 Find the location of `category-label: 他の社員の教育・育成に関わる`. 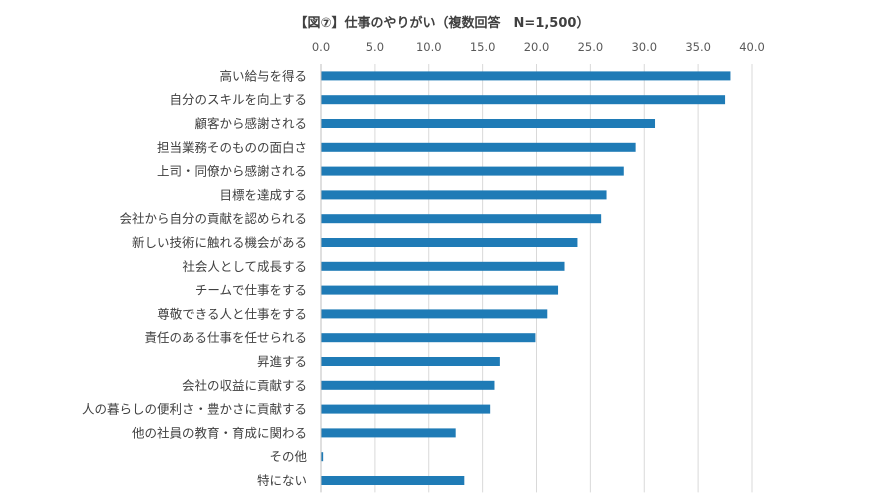

category-label: 他の社員の教育・育成に関わる is located at coordinates (219, 432).